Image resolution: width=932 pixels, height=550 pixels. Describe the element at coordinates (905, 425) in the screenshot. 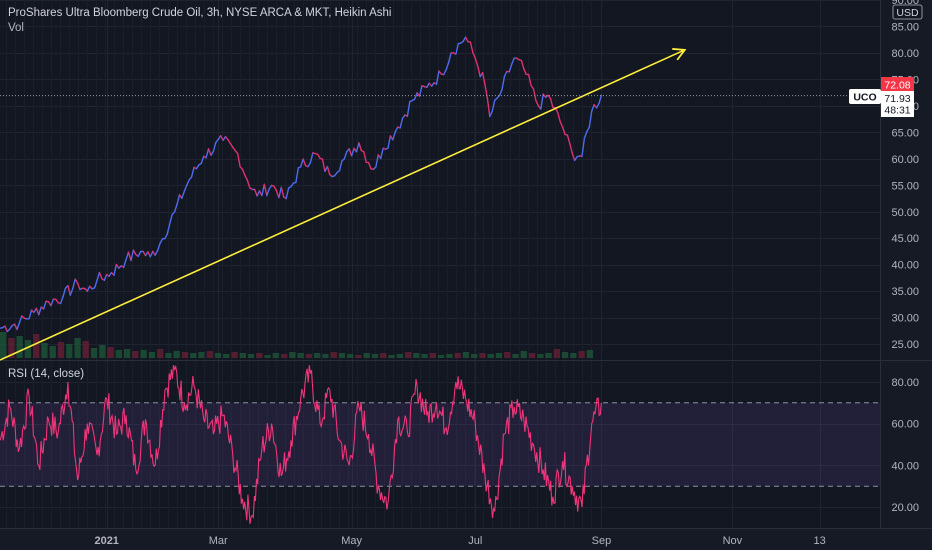

I see `rsi-tick-label: 60.00` at that location.